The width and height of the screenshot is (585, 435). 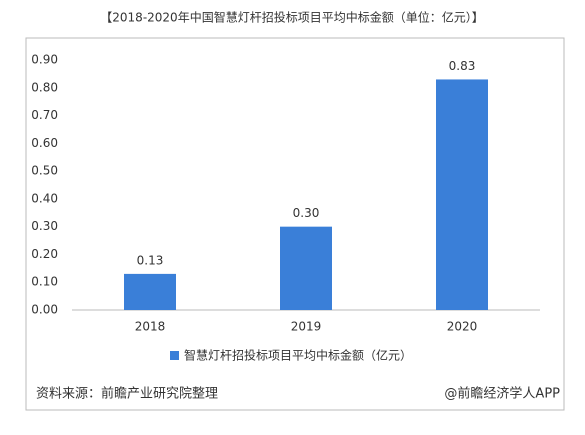 I want to click on y-tick-label: 0.20, so click(x=44, y=254).